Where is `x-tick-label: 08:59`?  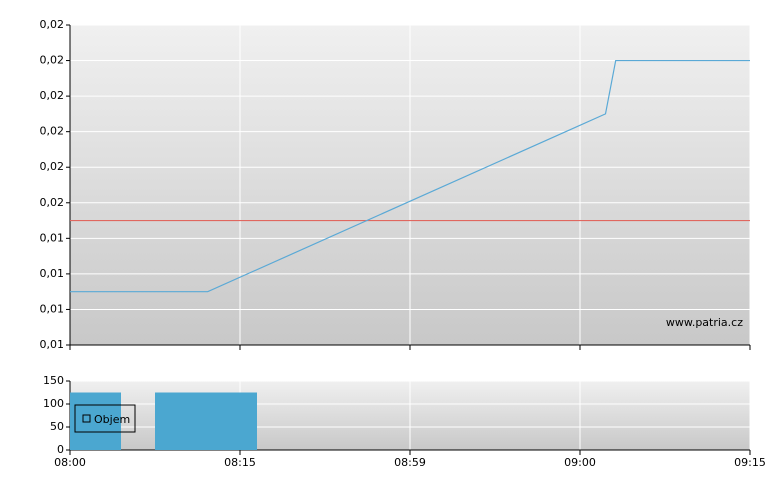 x-tick-label: 08:59 is located at coordinates (410, 462).